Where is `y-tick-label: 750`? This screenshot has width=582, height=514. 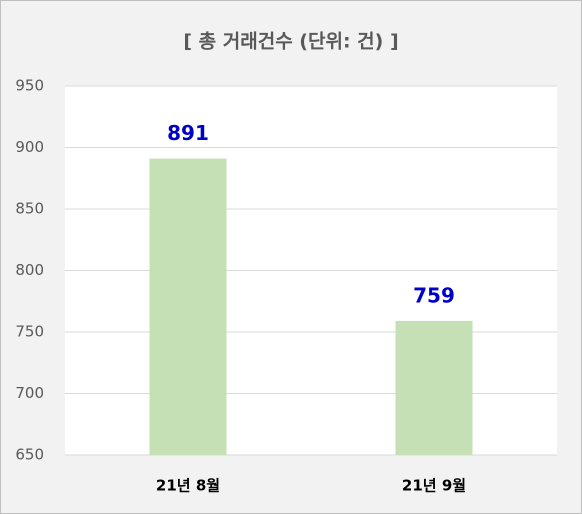 y-tick-label: 750 is located at coordinates (29, 332).